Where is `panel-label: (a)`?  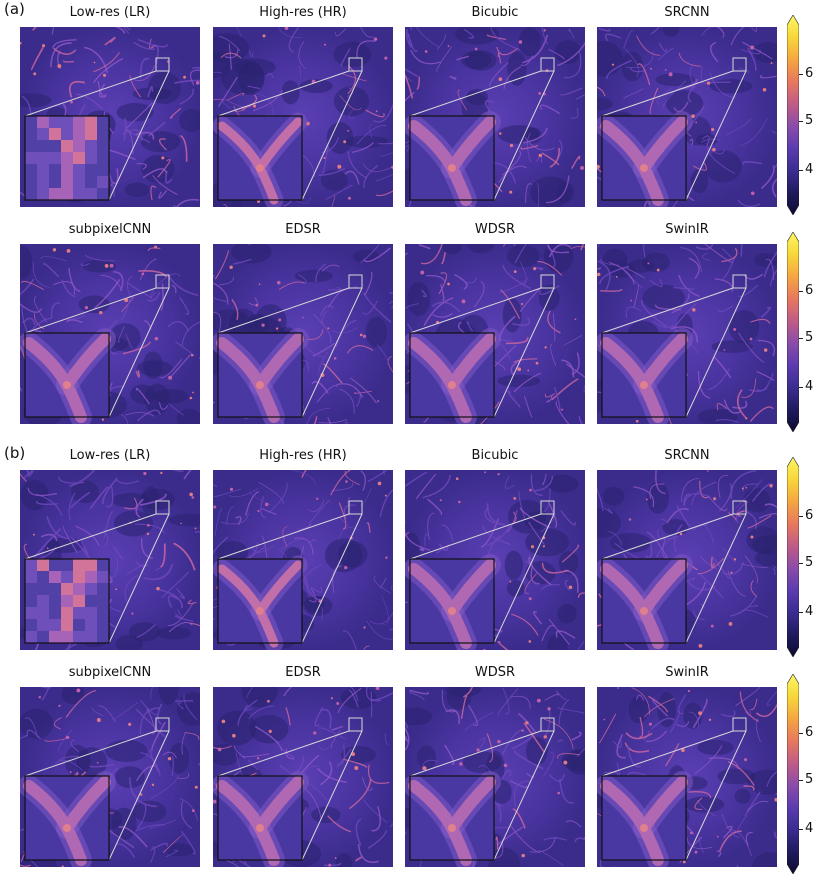 panel-label: (a) is located at coordinates (14, 9).